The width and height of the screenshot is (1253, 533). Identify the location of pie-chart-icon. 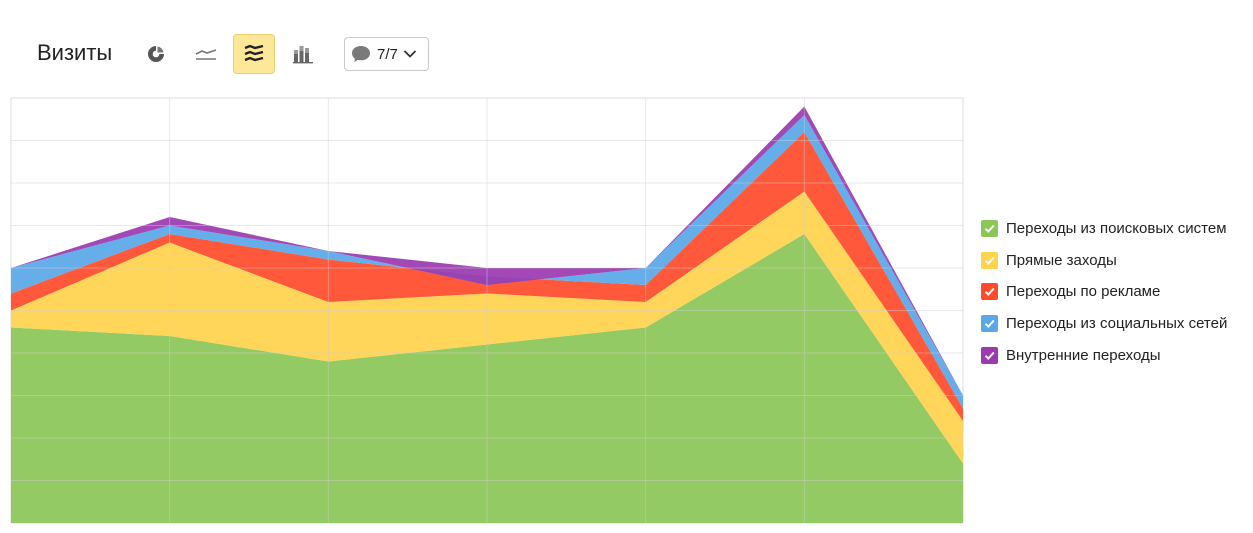
(156, 53).